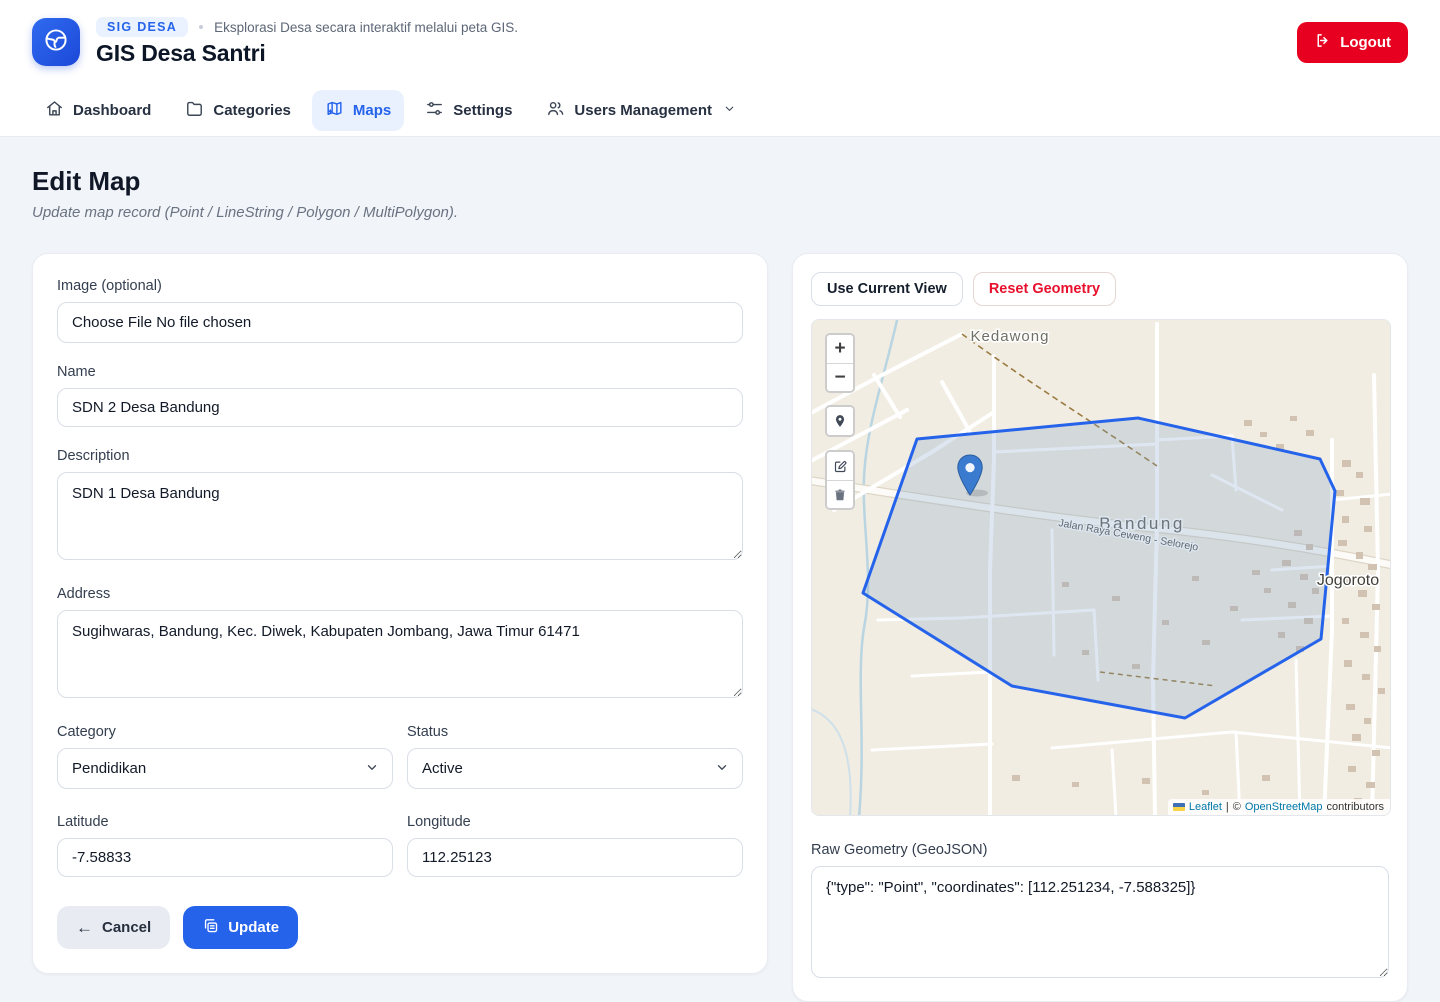 The height and width of the screenshot is (1002, 1440). Describe the element at coordinates (241, 927) in the screenshot. I see `update-button: Update` at that location.